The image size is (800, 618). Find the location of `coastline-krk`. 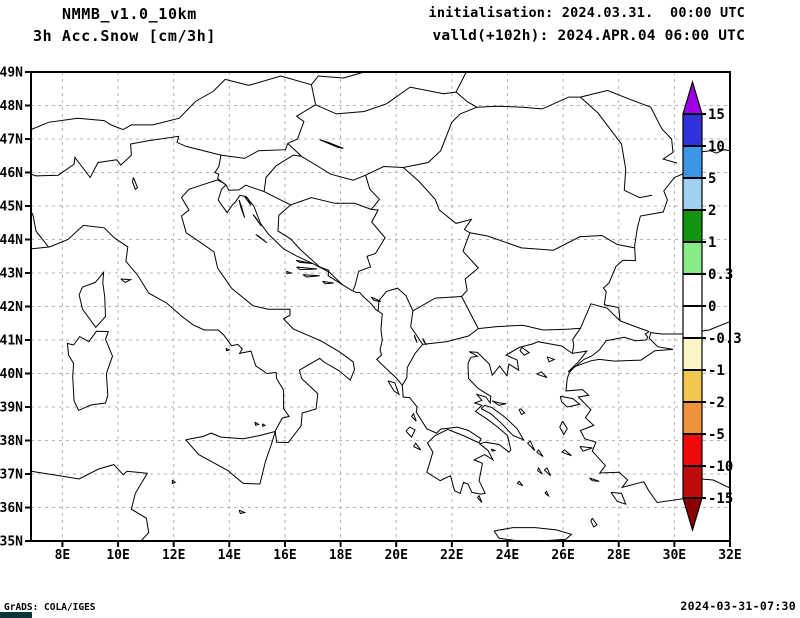

coastline-krk is located at coordinates (248, 201).